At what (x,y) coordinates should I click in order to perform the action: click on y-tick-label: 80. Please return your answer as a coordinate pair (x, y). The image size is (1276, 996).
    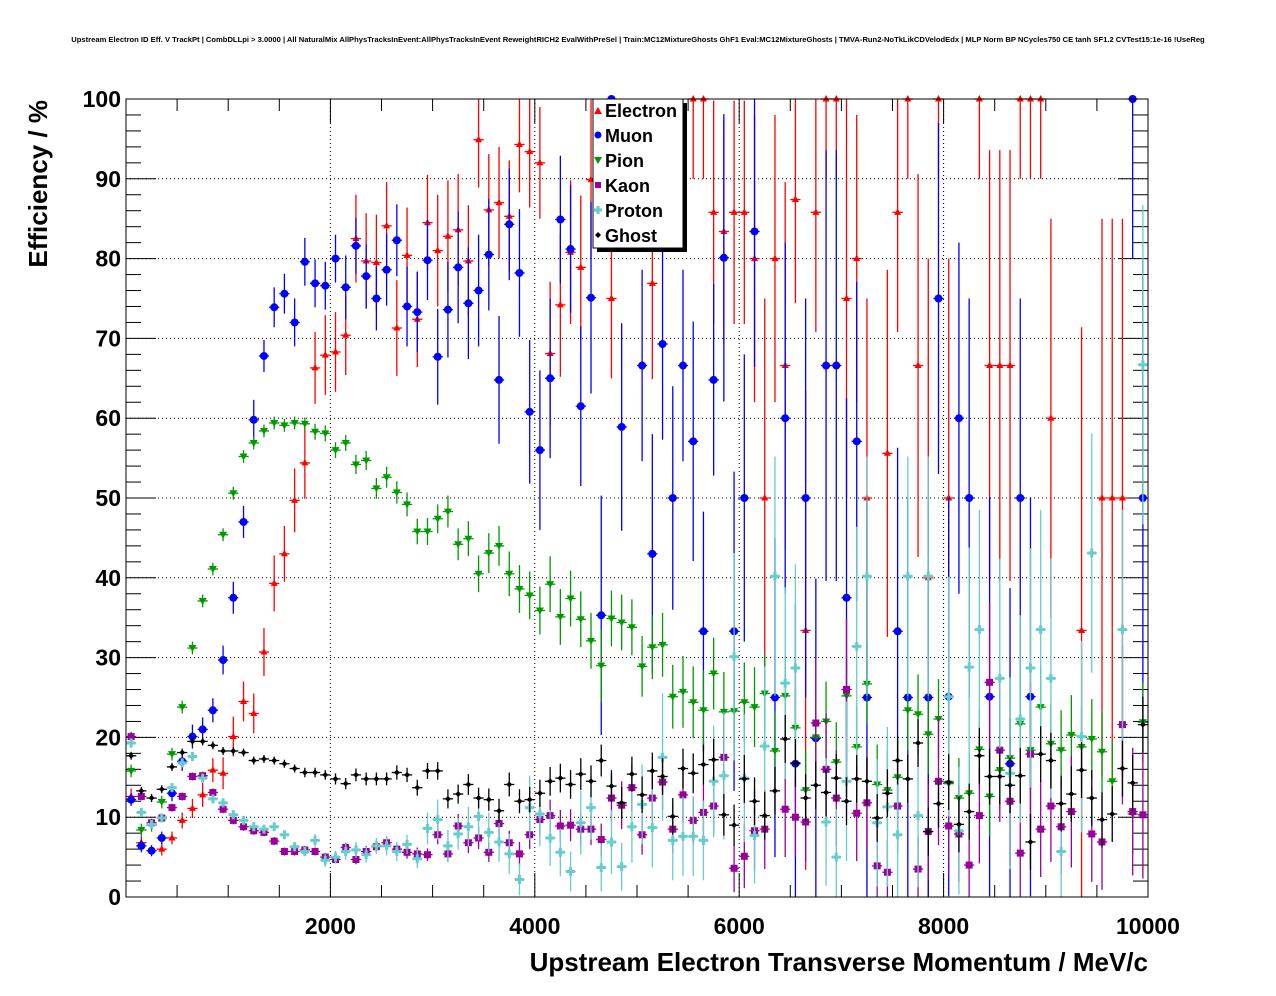
    Looking at the image, I should click on (108, 259).